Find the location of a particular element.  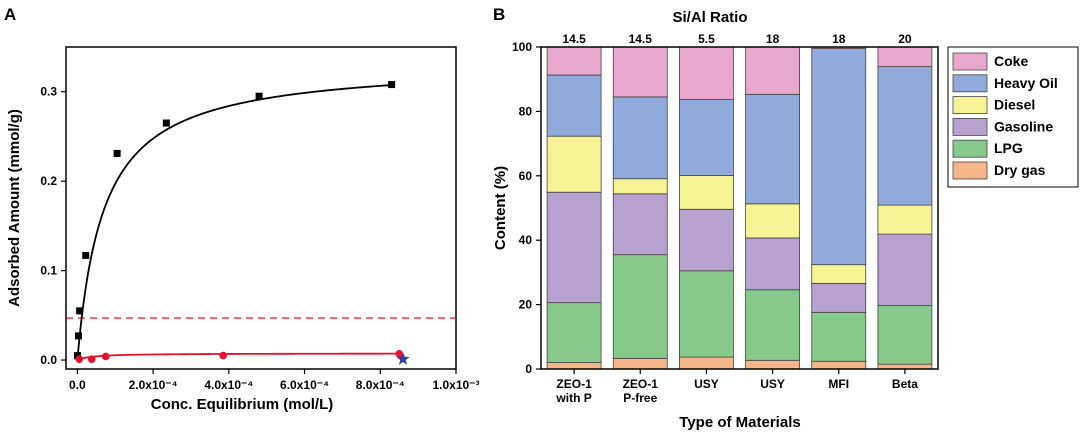

si-al-ratio-label: 5.5 is located at coordinates (706, 39).